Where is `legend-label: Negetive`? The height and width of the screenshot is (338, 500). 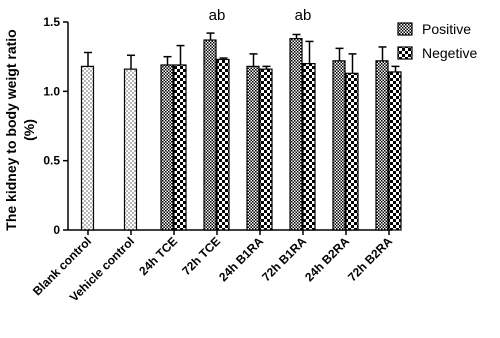 legend-label: Negetive is located at coordinates (449, 53).